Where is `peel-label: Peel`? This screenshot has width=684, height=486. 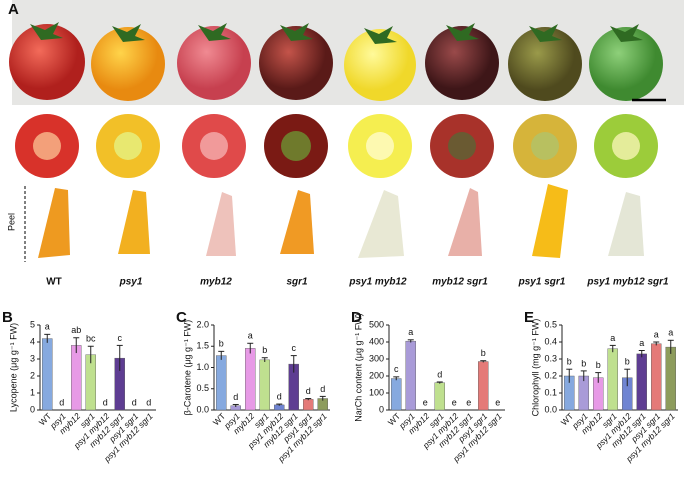 peel-label: Peel is located at coordinates (11, 222).